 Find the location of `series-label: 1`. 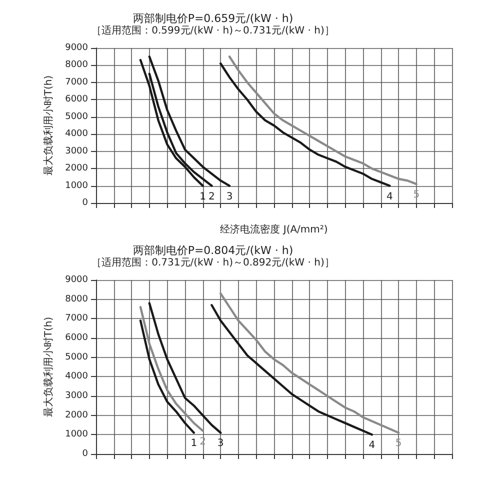

series-label: 1 is located at coordinates (194, 444).